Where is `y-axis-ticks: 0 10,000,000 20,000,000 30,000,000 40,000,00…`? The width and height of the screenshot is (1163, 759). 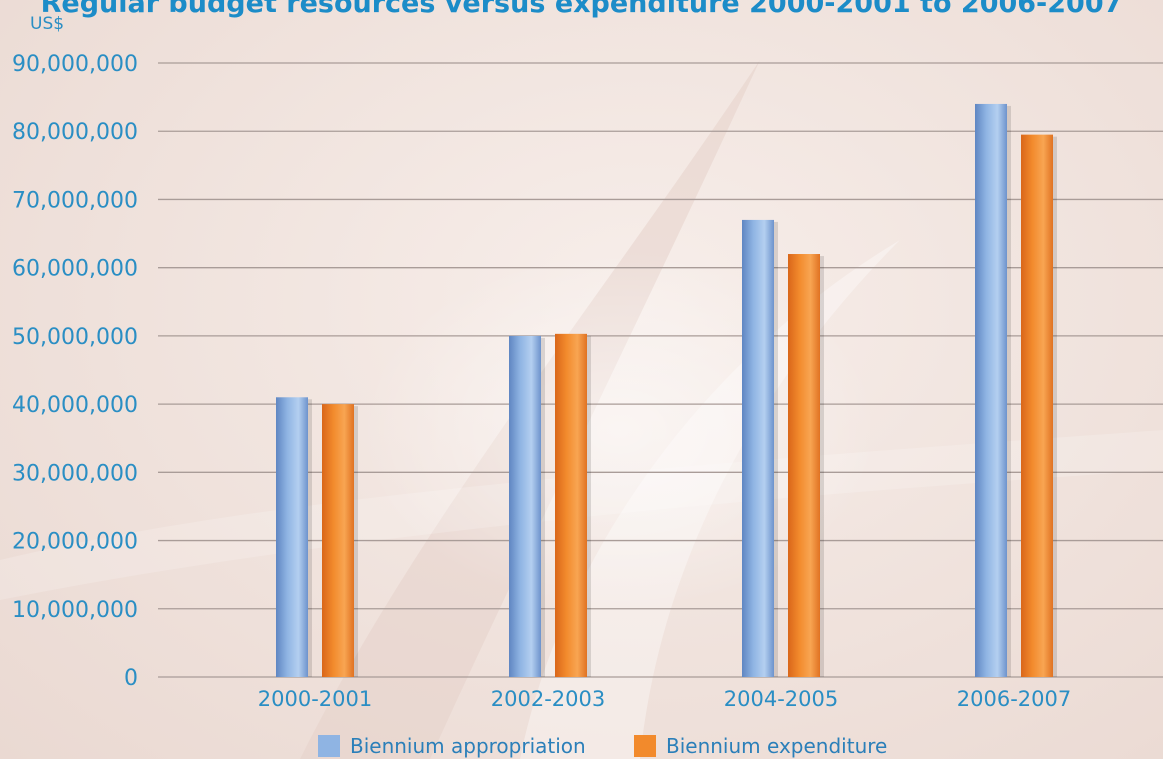
y-axis-ticks: 0 10,000,000 20,000,000 30,000,000 40,000,00… is located at coordinates (75, 371).